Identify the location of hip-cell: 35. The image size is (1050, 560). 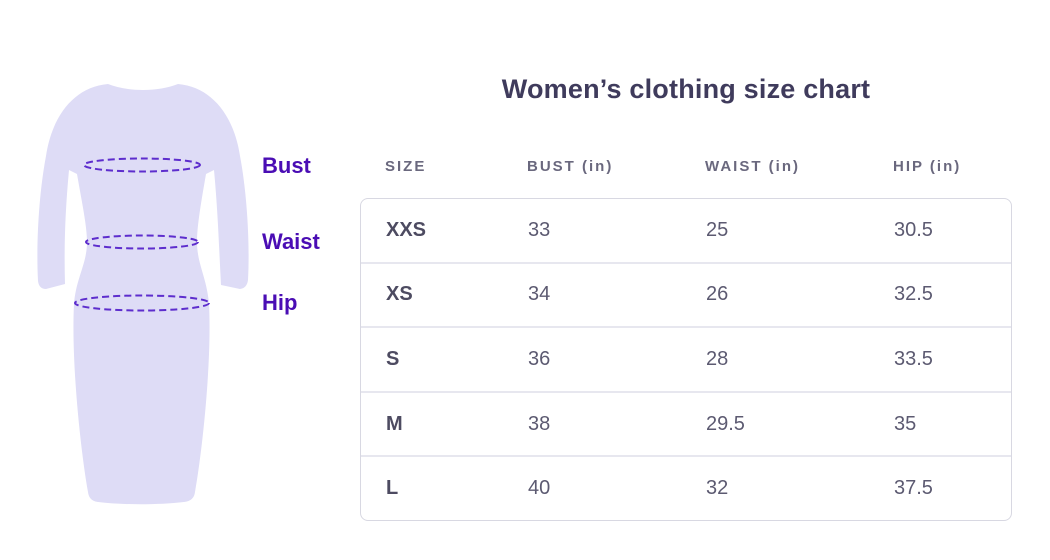
(905, 423).